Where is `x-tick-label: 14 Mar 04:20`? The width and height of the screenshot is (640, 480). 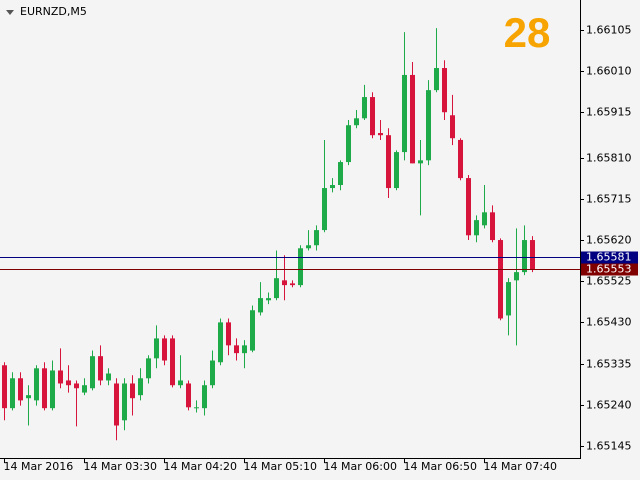
x-tick-label: 14 Mar 04:20 is located at coordinates (200, 466).